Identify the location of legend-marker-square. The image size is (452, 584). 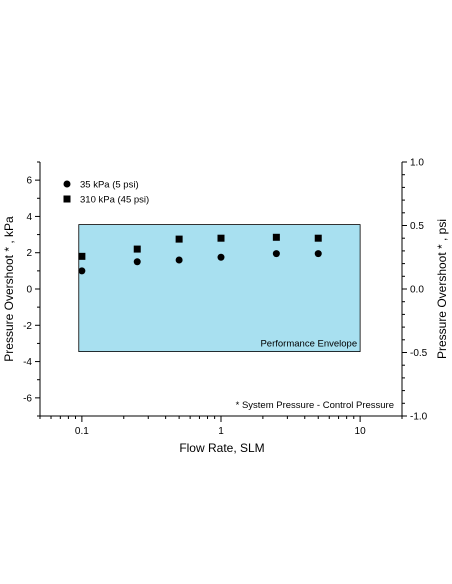
(67, 199).